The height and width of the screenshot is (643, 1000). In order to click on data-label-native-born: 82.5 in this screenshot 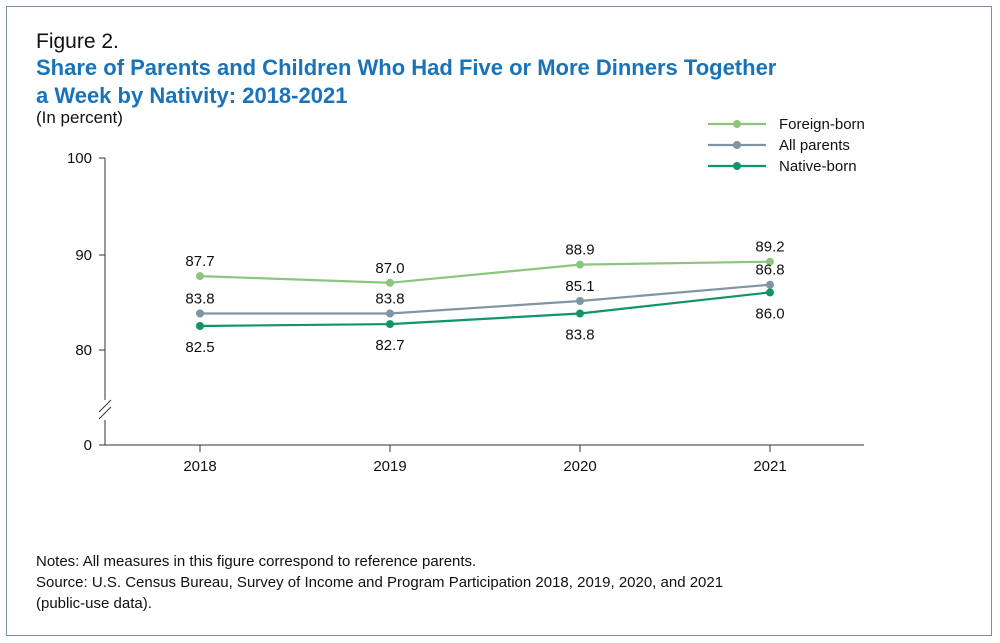, I will do `click(199, 347)`.